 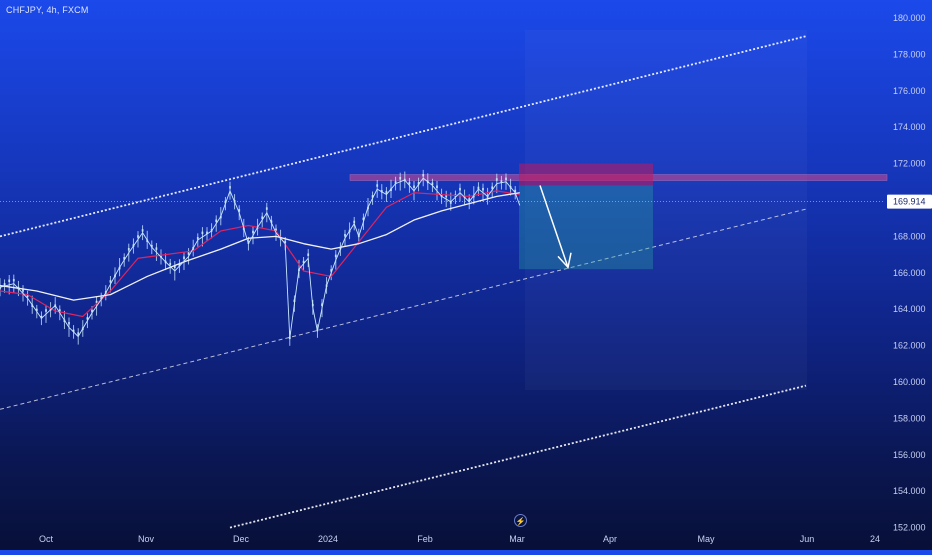 I want to click on projection-arrowhead, so click(x=564, y=260).